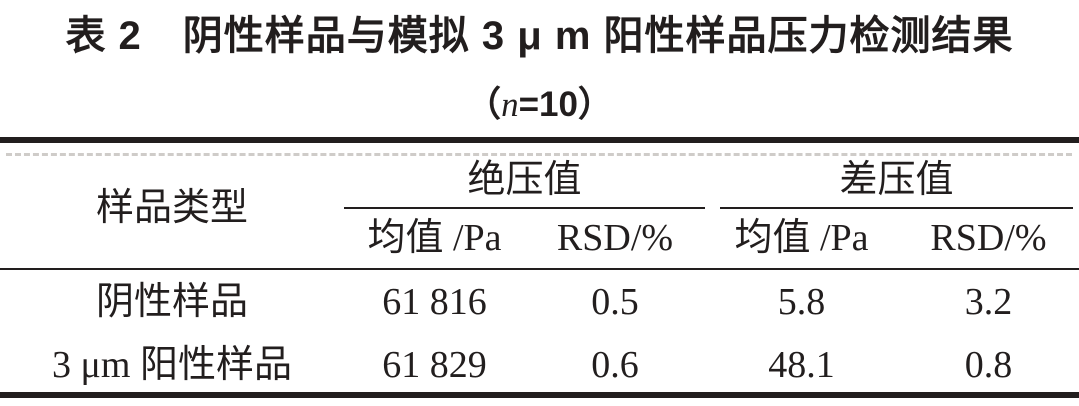  Describe the element at coordinates (539, 395) in the screenshot. I see `table-bottom-rule` at that location.